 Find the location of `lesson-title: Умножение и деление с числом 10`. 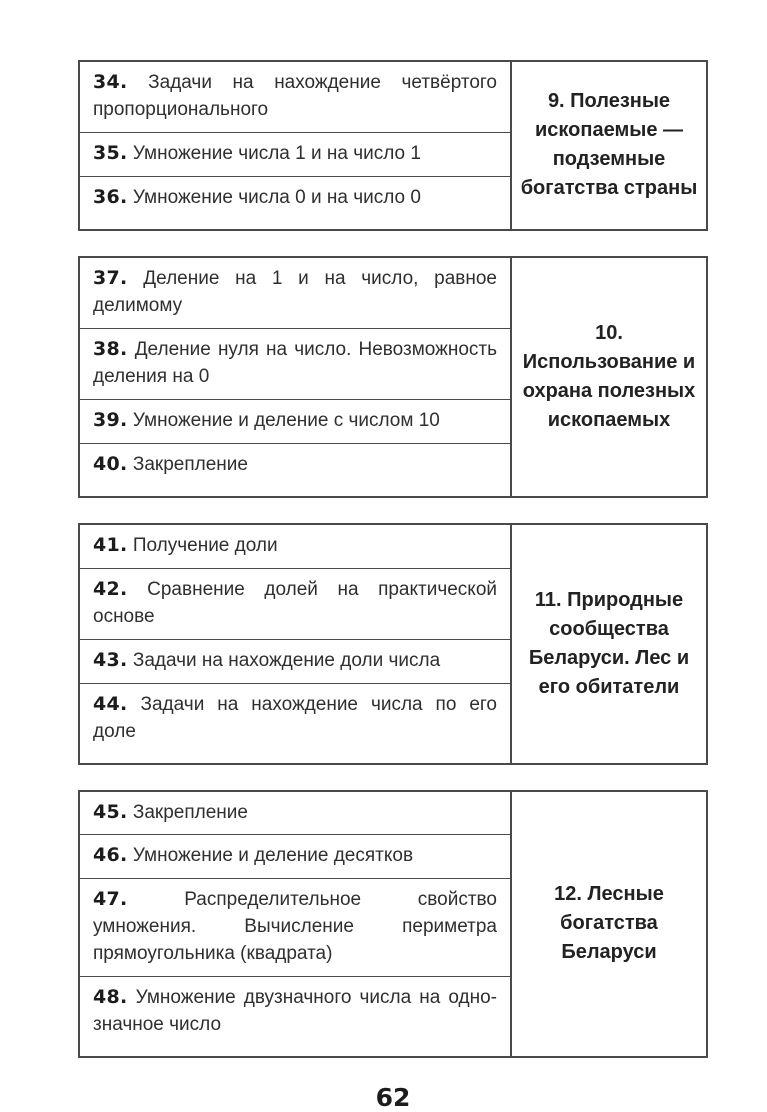

lesson-title: Умножение и деление с числом 10 is located at coordinates (286, 420).